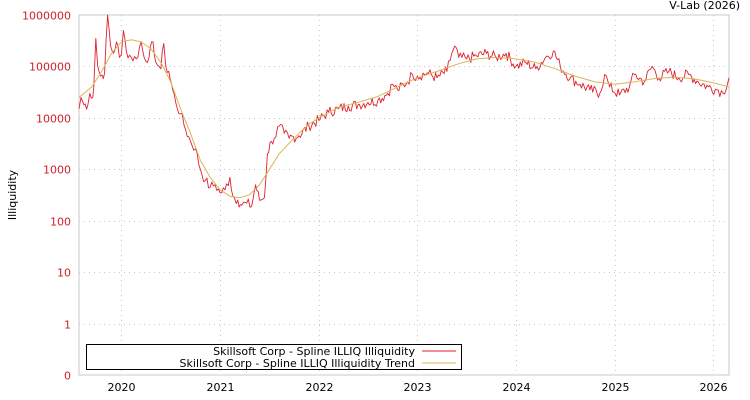  What do you see at coordinates (517, 387) in the screenshot?
I see `x-tick-label: 2024` at bounding box center [517, 387].